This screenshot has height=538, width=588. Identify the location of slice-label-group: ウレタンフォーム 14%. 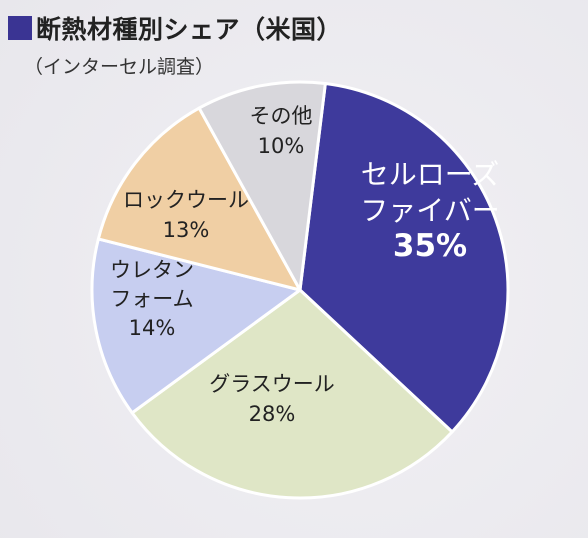
(152, 299).